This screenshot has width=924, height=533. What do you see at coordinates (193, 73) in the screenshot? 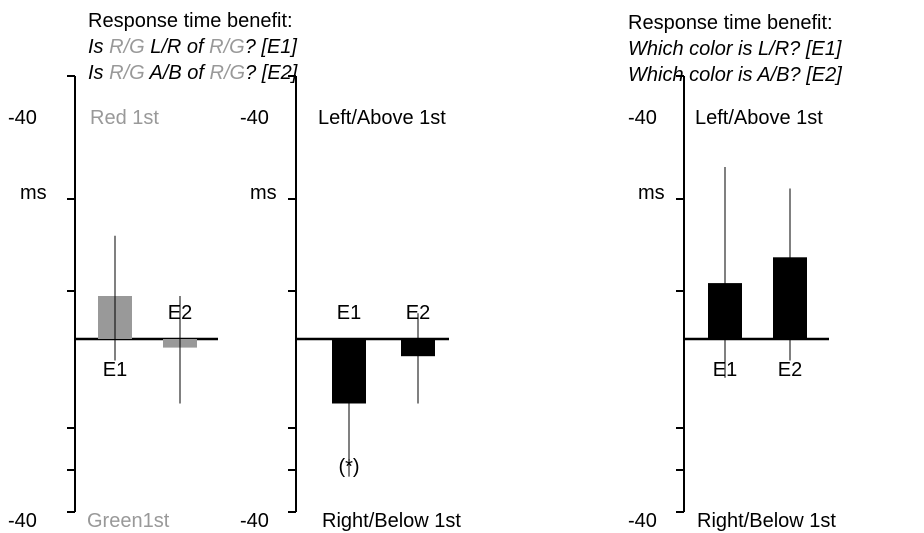
I see `left-header-line2: Is R/G A/B of R/G? [E2]` at bounding box center [193, 73].